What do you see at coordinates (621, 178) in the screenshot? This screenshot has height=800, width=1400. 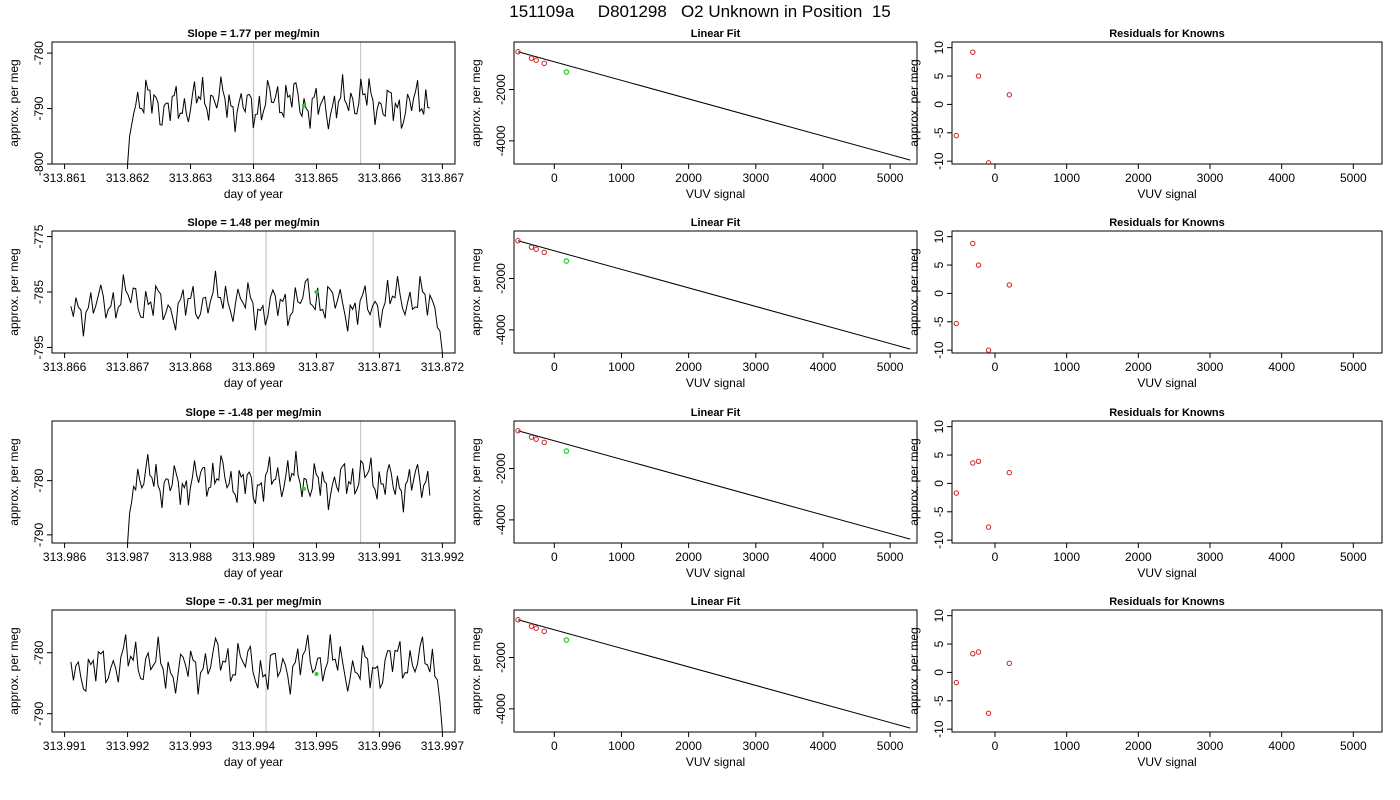 I see `x-tick-label: 1000` at bounding box center [621, 178].